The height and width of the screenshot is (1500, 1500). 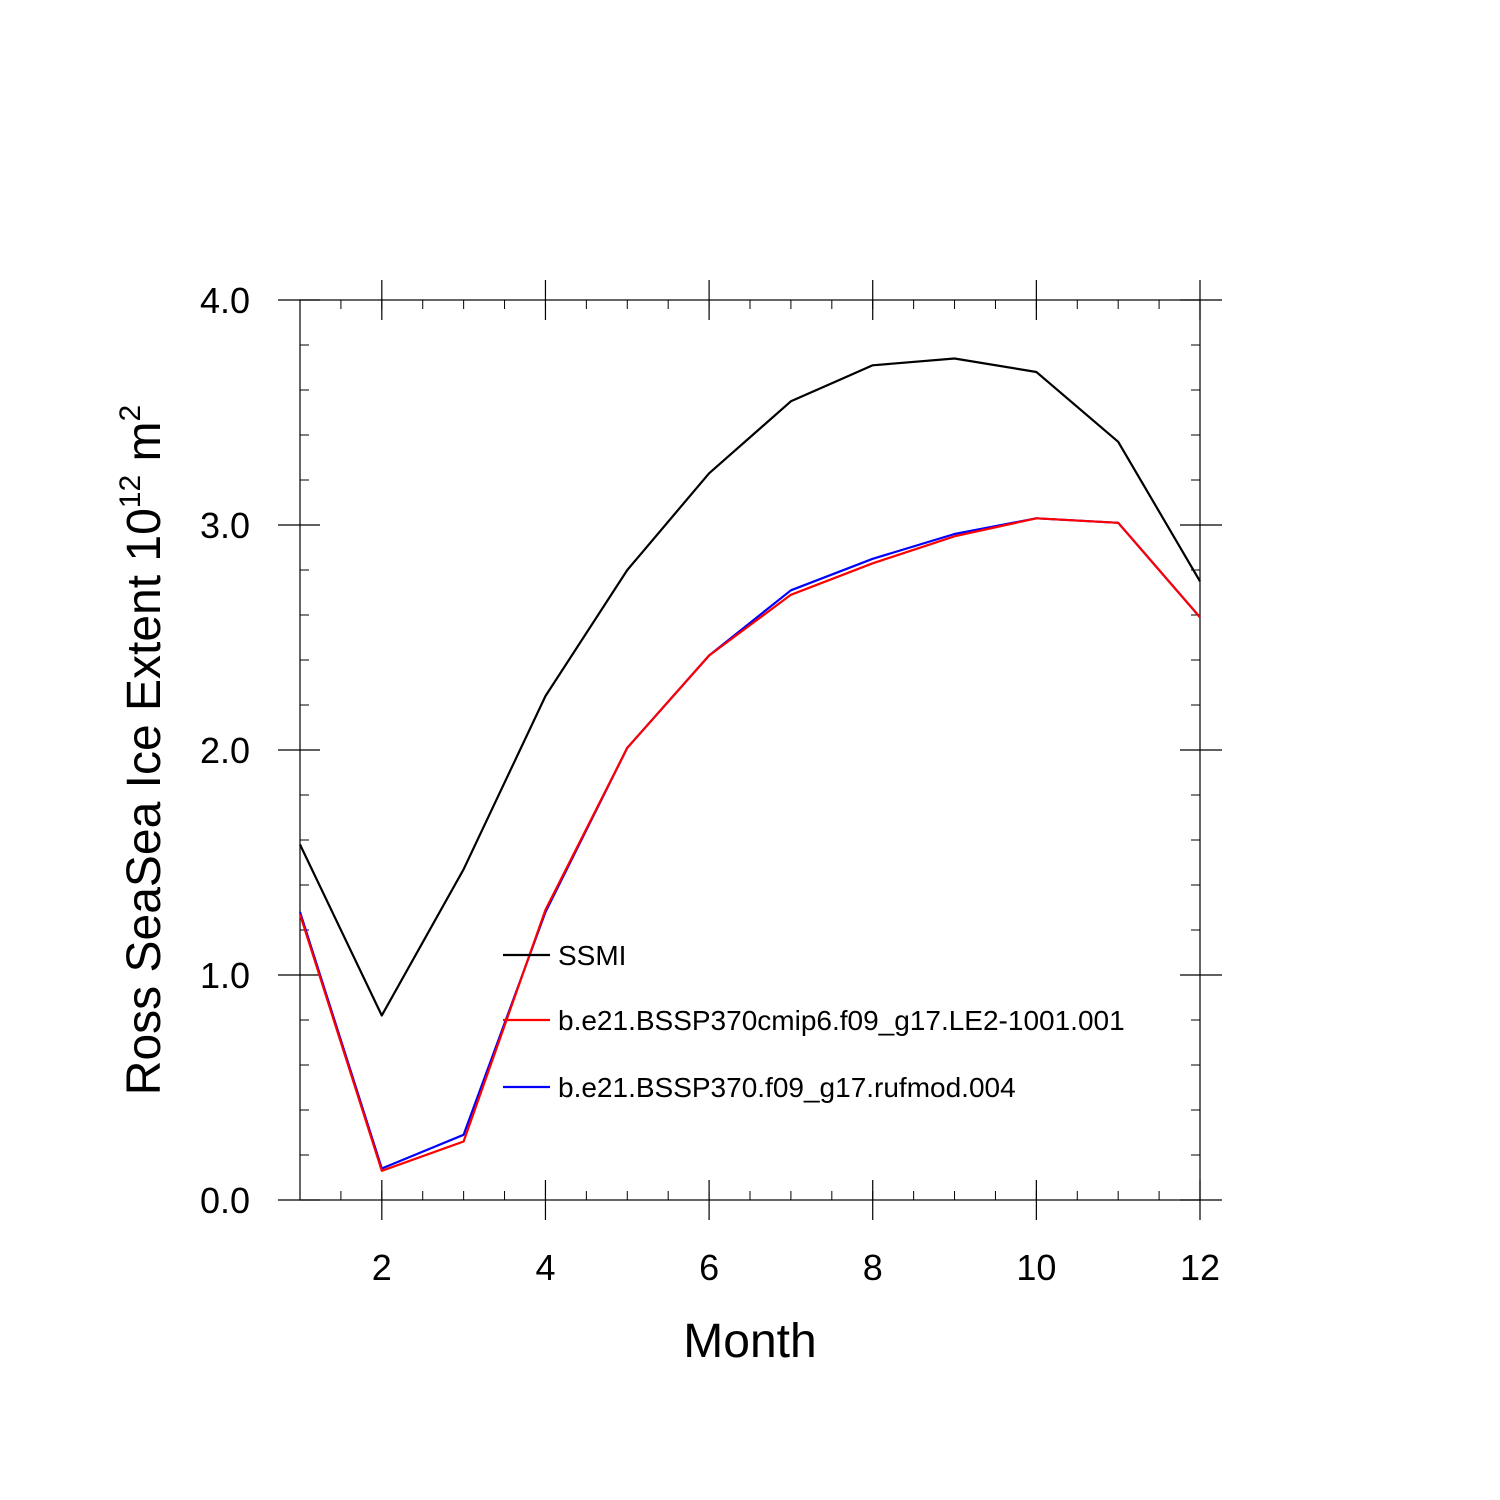 What do you see at coordinates (873, 1267) in the screenshot?
I see `x-tick-label: 8` at bounding box center [873, 1267].